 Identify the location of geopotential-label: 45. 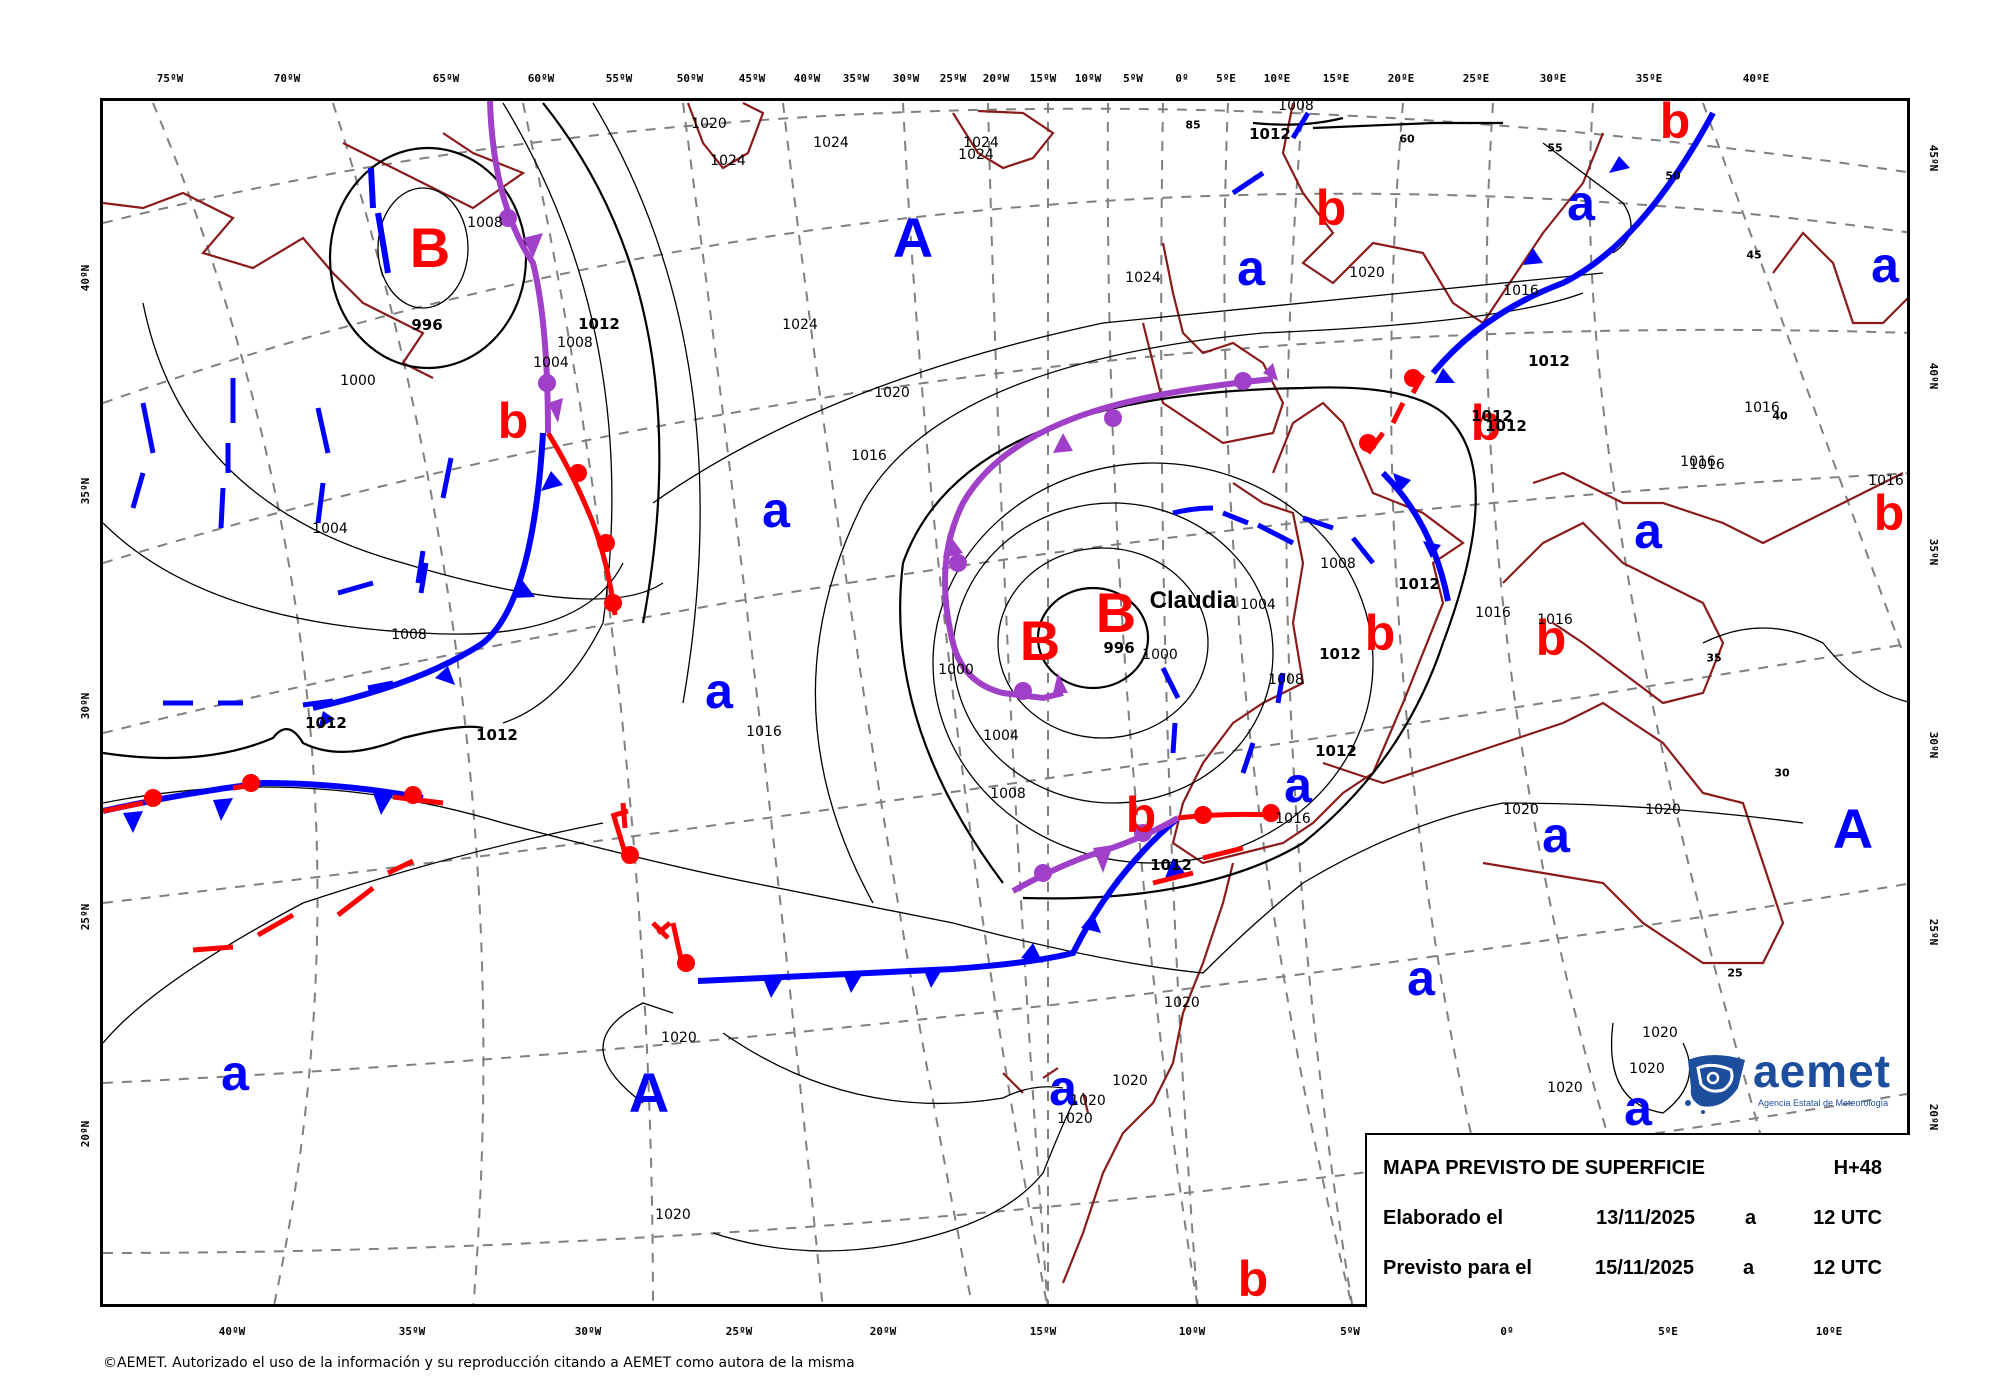
(1754, 255).